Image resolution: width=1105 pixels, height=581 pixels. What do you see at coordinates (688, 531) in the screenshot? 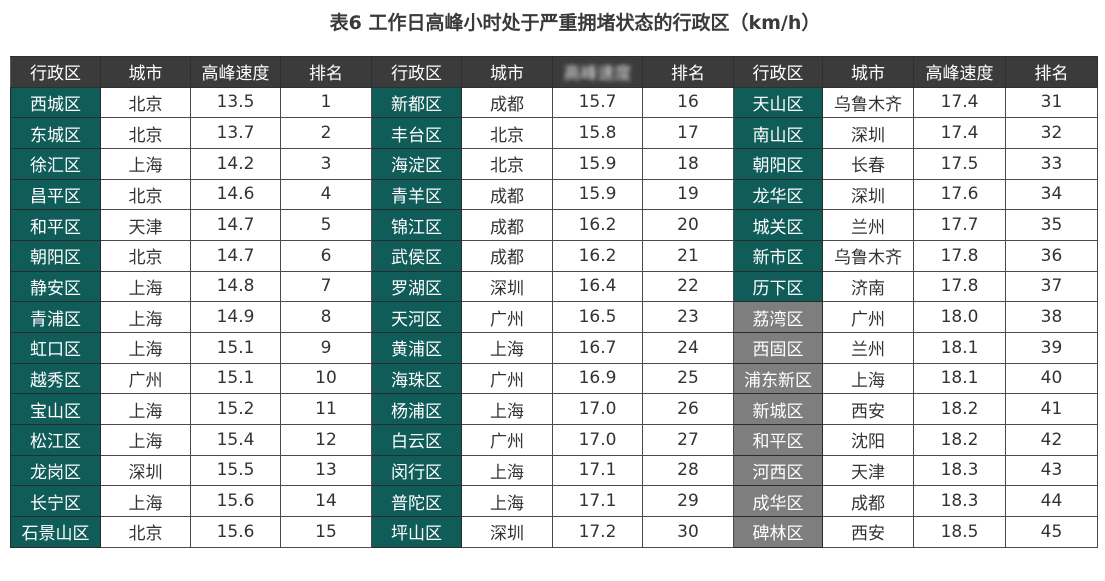
I see `cell-rank: 30` at bounding box center [688, 531].